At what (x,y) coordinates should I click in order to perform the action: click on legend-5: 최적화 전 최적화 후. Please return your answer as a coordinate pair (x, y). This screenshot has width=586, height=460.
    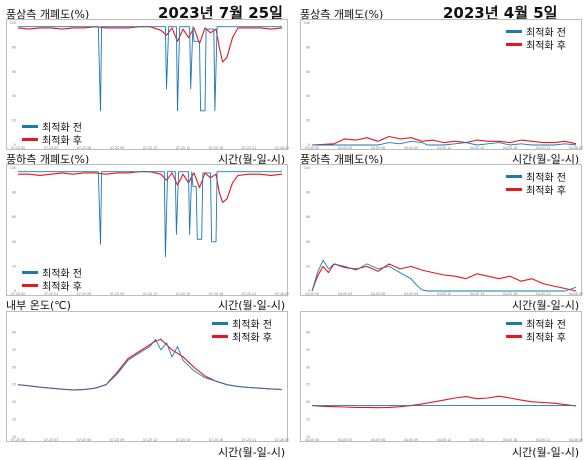
    Looking at the image, I should click on (242, 330).